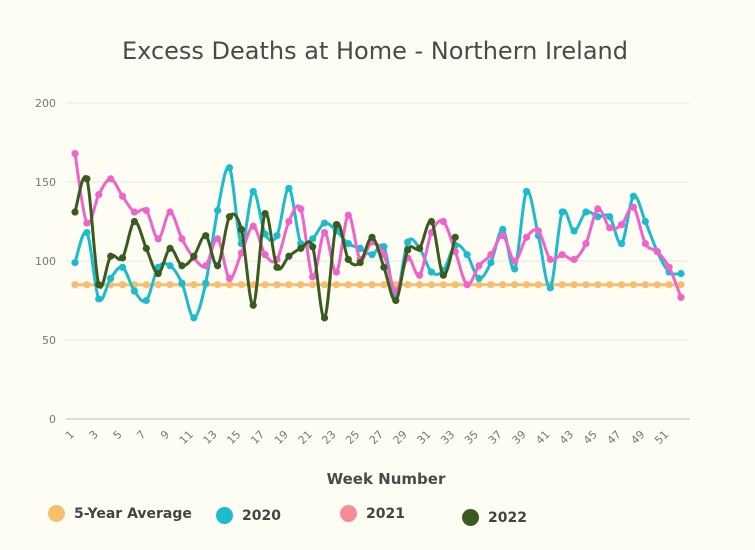 The height and width of the screenshot is (550, 755). Describe the element at coordinates (45, 103) in the screenshot. I see `y-tick-label: 200` at that location.